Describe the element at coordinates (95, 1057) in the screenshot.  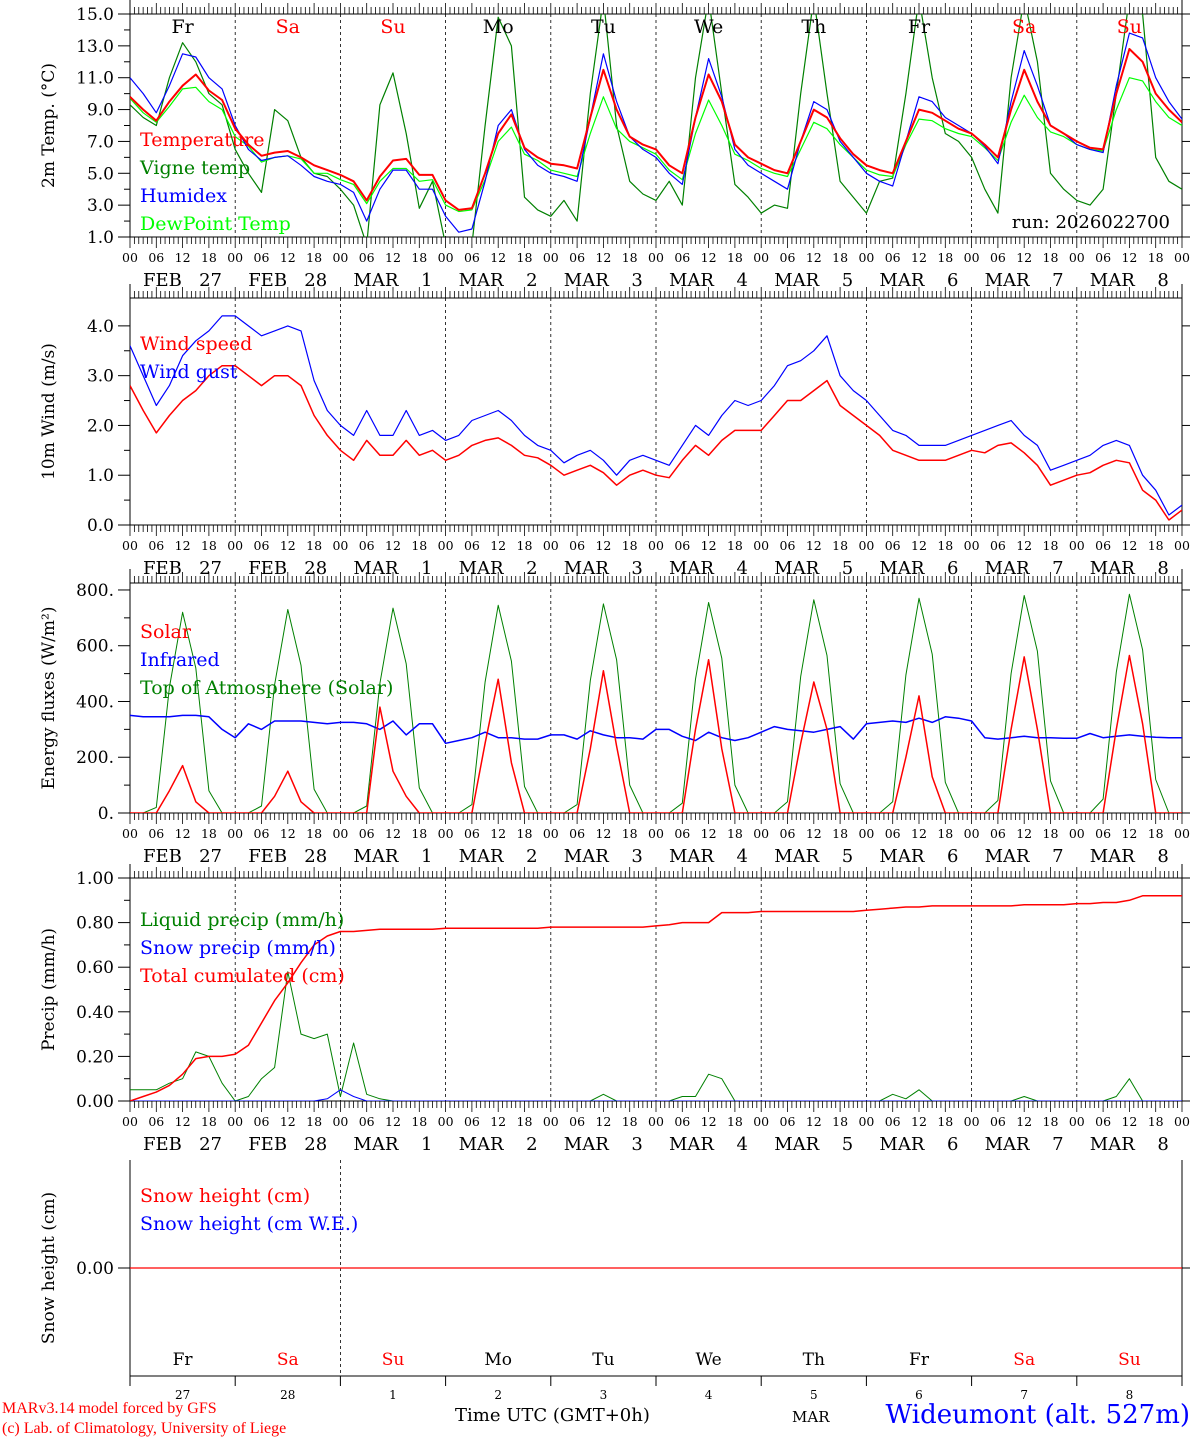
I see `y-tick-label: 0.20` at that location.